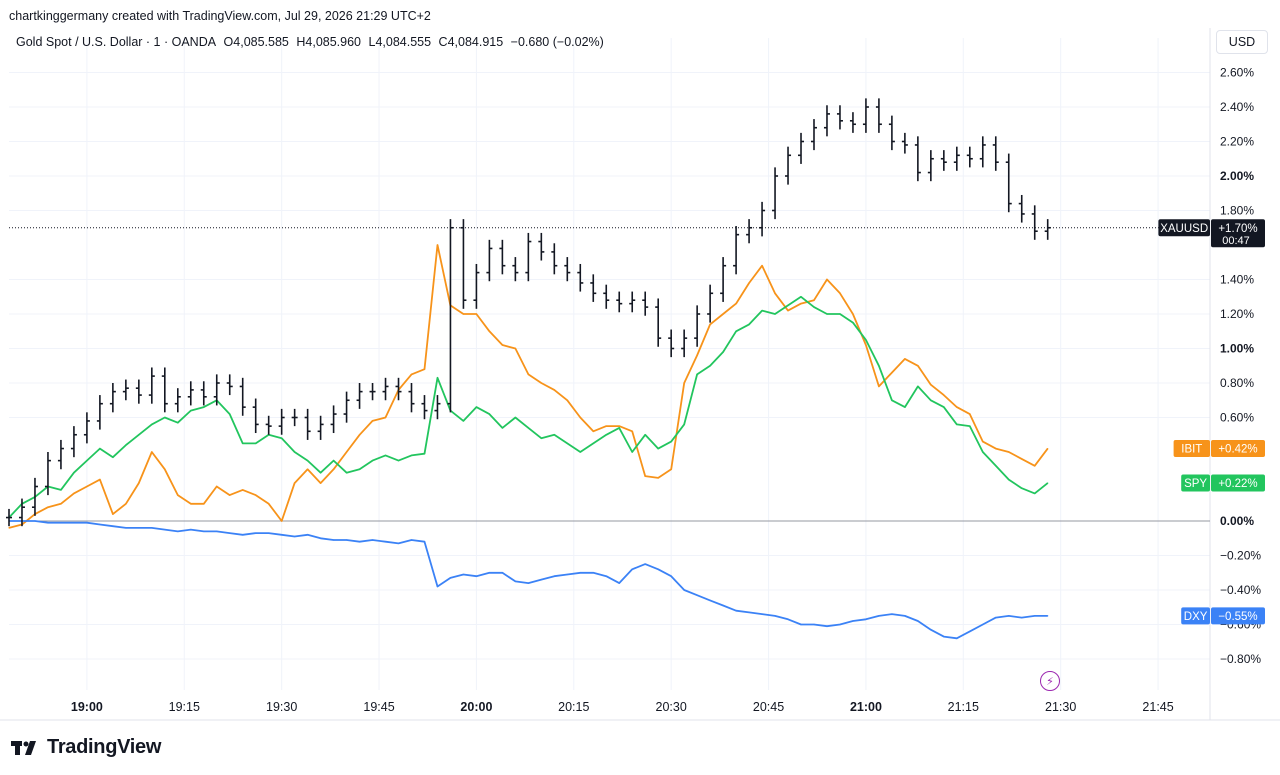 The height and width of the screenshot is (775, 1280). I want to click on series-dxy, so click(528, 580).